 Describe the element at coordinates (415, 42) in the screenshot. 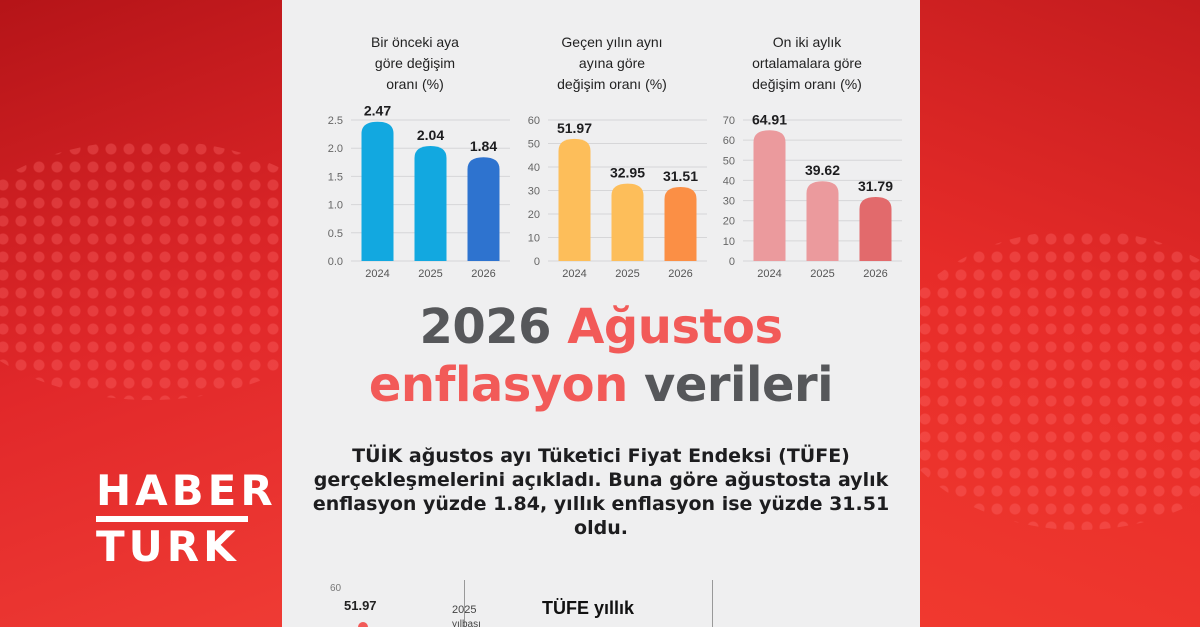

I see `chart-title-line: Bir önceki aya` at that location.